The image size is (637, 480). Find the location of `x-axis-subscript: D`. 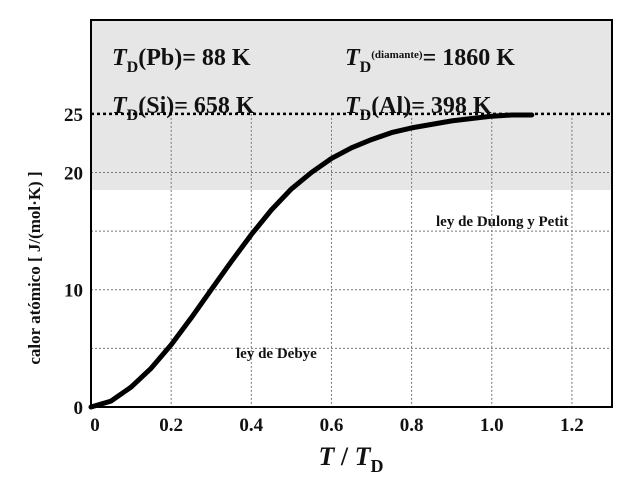

x-axis-subscript: D is located at coordinates (377, 466).